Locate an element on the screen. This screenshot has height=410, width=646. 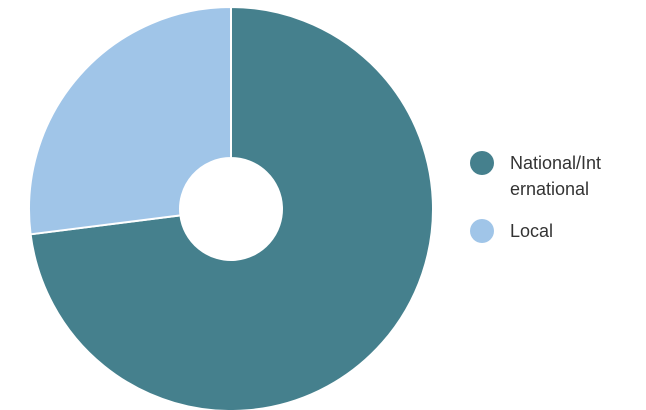
legend-item-local: Local is located at coordinates (540, 231).